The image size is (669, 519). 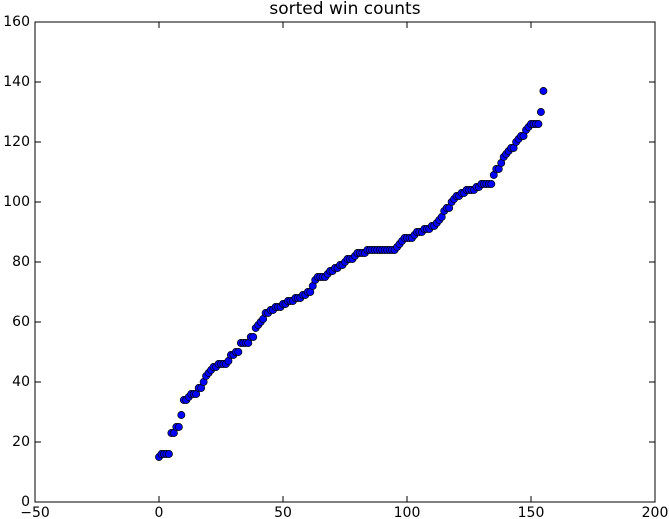 I want to click on y-tick-label: 80, so click(x=21, y=262).